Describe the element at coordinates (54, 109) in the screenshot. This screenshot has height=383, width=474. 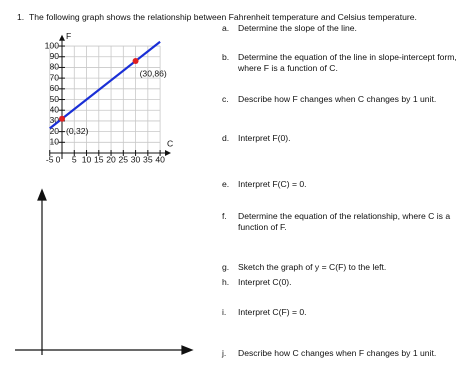
I see `y-tick-label: 40` at that location.